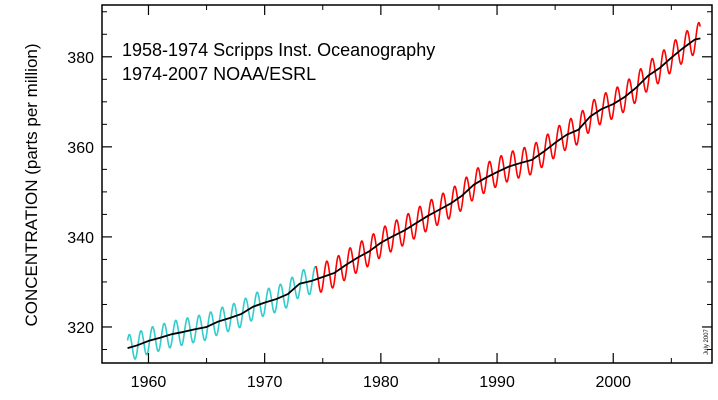 This screenshot has height=400, width=718. Describe the element at coordinates (80, 328) in the screenshot. I see `y-tick-label-0: 320` at that location.